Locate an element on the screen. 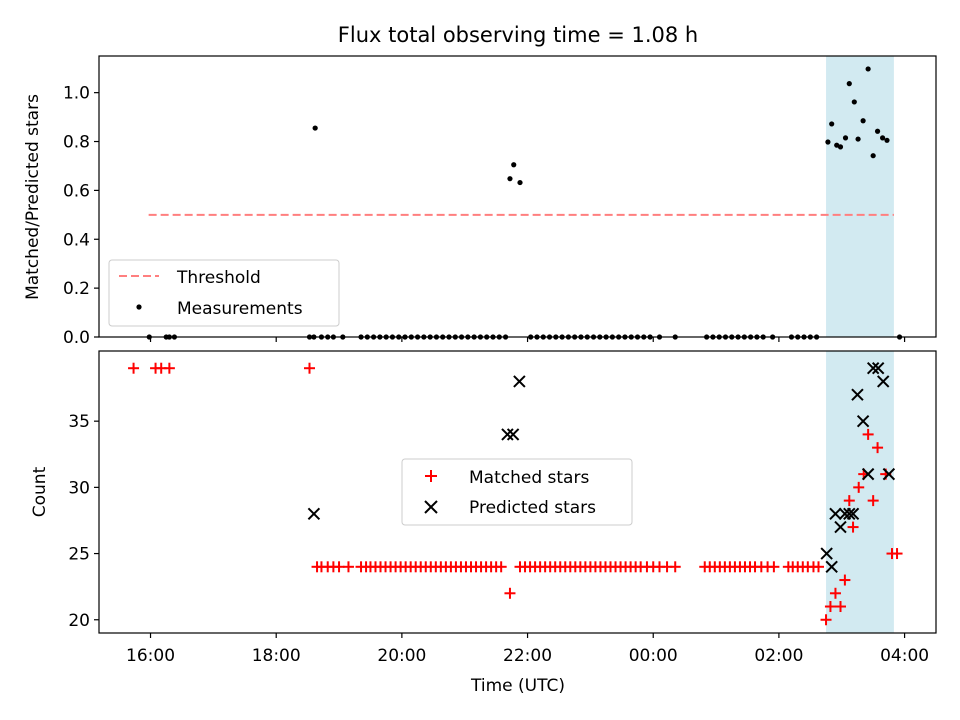 Image resolution: width=960 pixels, height=720 pixels. x-tick-label: 18:00 is located at coordinates (276, 656).